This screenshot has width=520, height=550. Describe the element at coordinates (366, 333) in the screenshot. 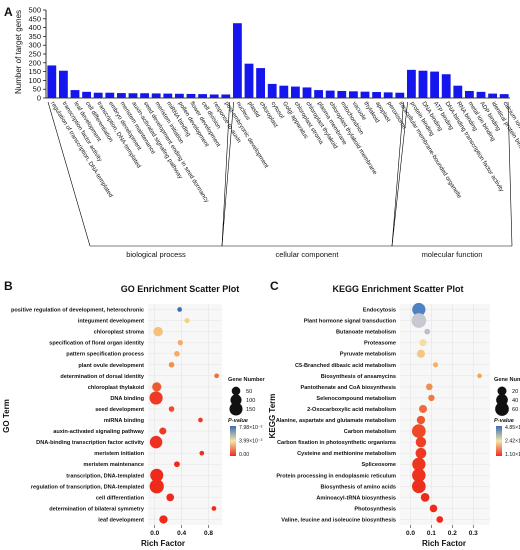

I see `term-label: Butanoate metabolism` at that location.